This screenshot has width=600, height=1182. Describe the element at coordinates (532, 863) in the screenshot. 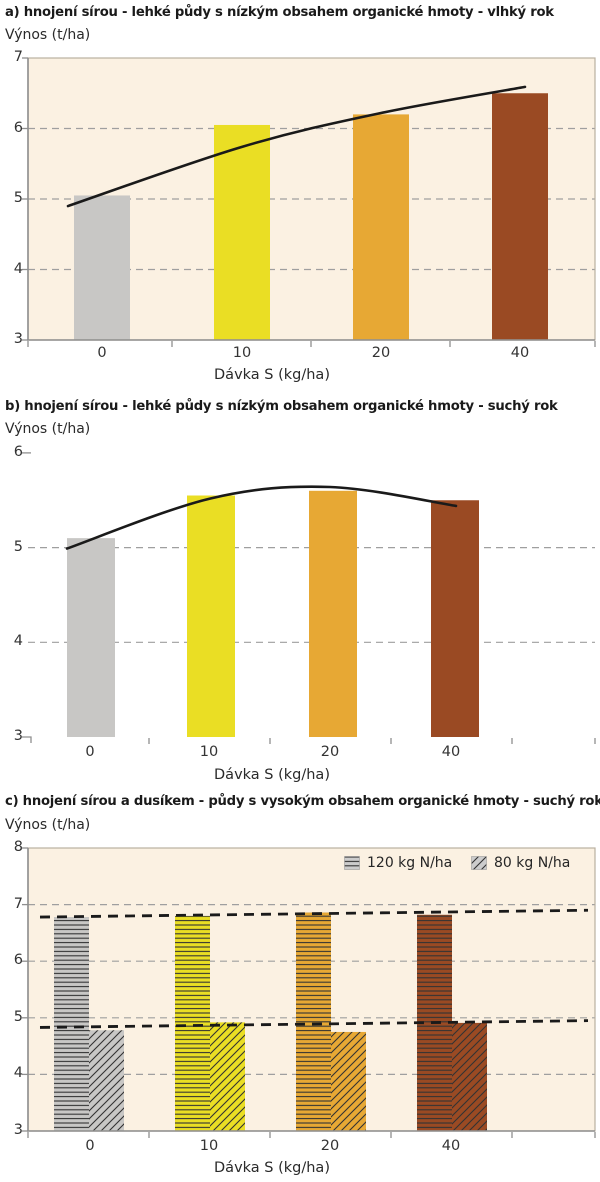

I see `legend-label-80kg: 80 kg N/ha` at that location.